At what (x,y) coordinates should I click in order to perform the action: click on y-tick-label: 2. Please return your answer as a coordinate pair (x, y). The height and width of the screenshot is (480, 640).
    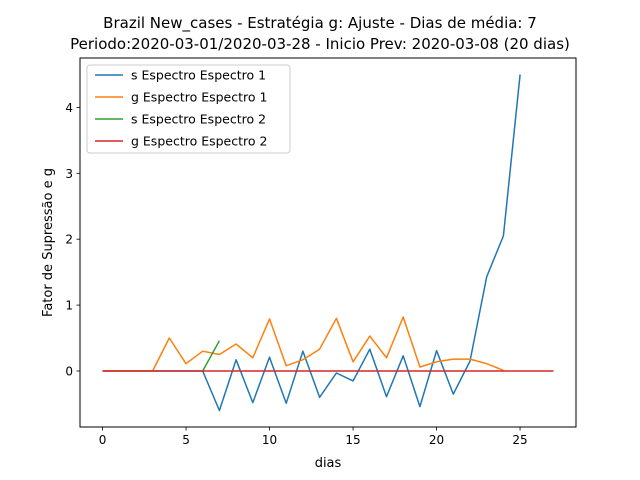
    Looking at the image, I should click on (69, 240).